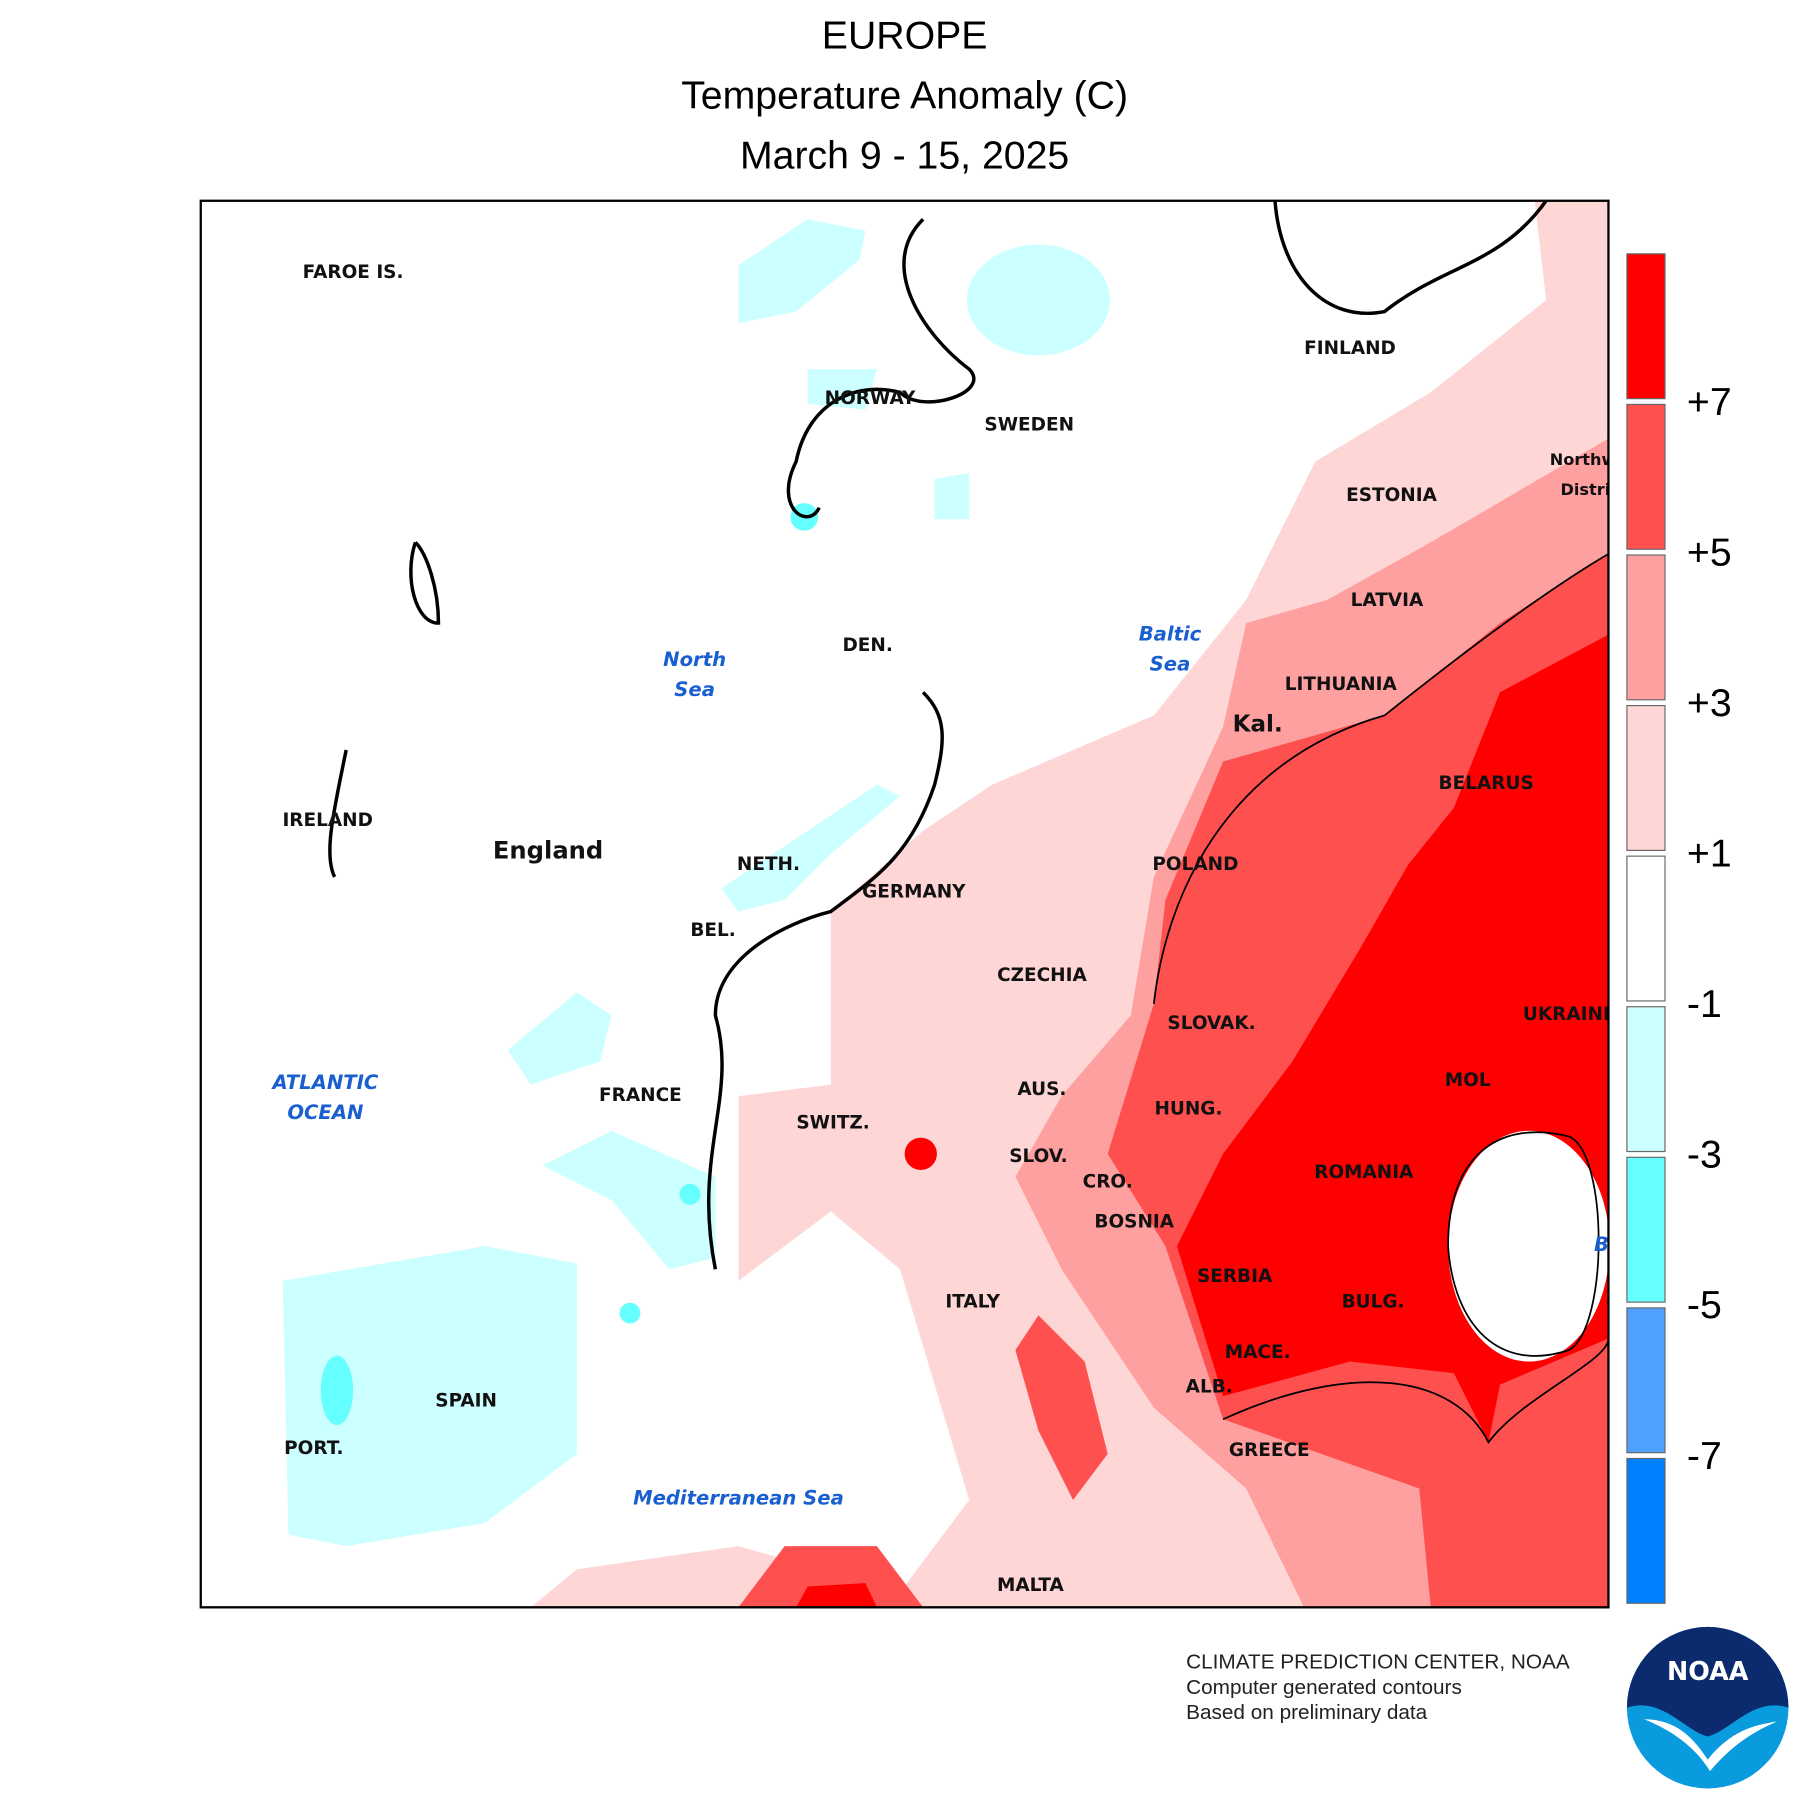 This screenshot has width=1800, height=1800. Describe the element at coordinates (1038, 1156) in the screenshot. I see `map-label: SLOV.` at that location.